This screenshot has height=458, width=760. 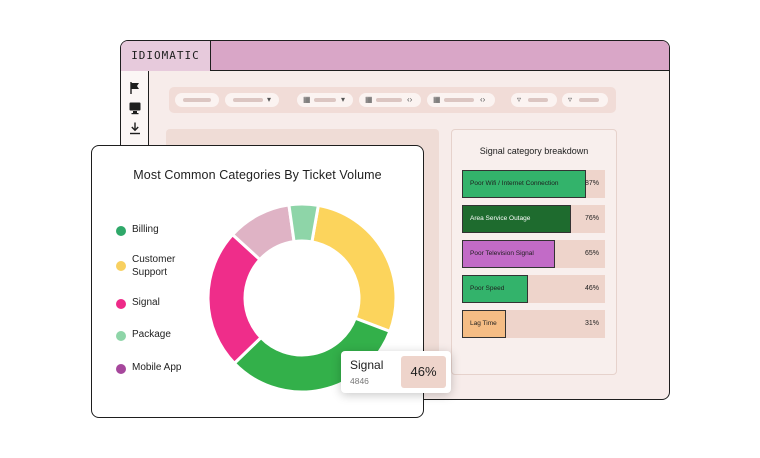 I want to click on app-titlebar: IDIOMATIC, so click(x=395, y=56).